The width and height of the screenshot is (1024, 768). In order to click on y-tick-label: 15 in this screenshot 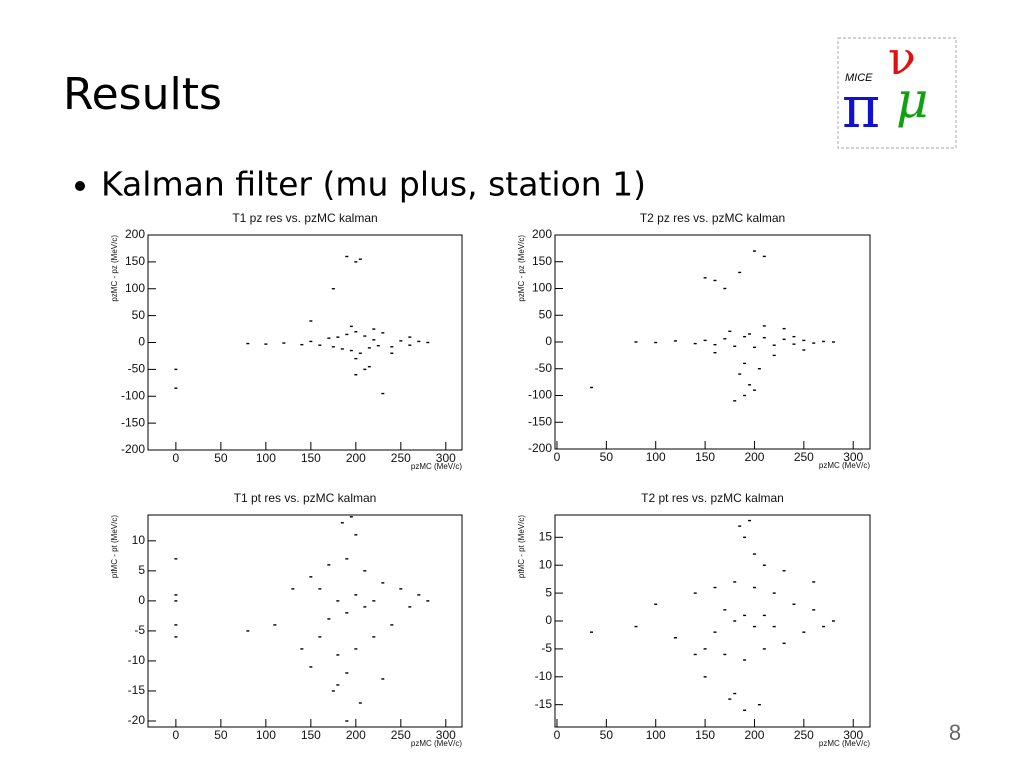, I will do `click(546, 536)`.